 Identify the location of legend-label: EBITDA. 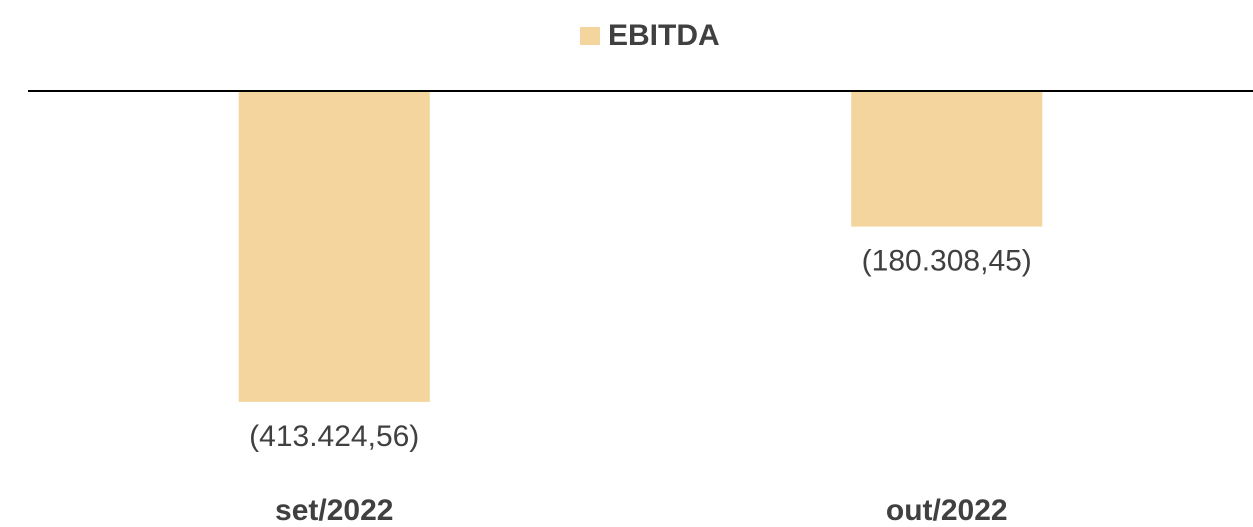
(664, 35).